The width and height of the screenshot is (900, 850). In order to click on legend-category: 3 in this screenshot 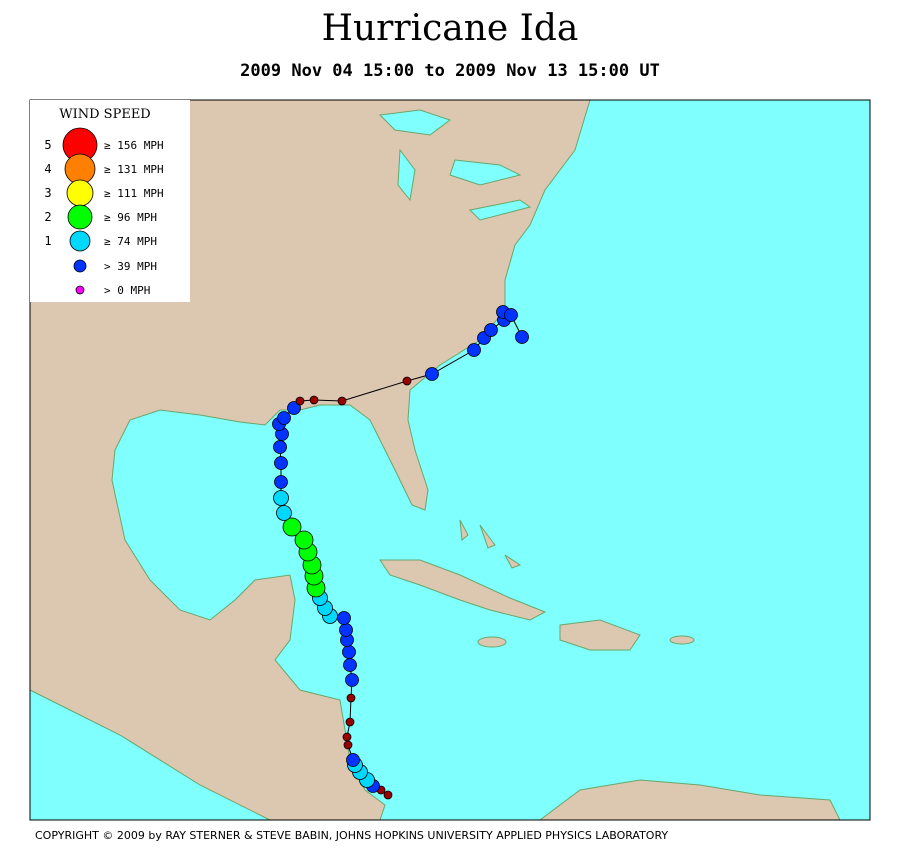, I will do `click(47, 193)`.